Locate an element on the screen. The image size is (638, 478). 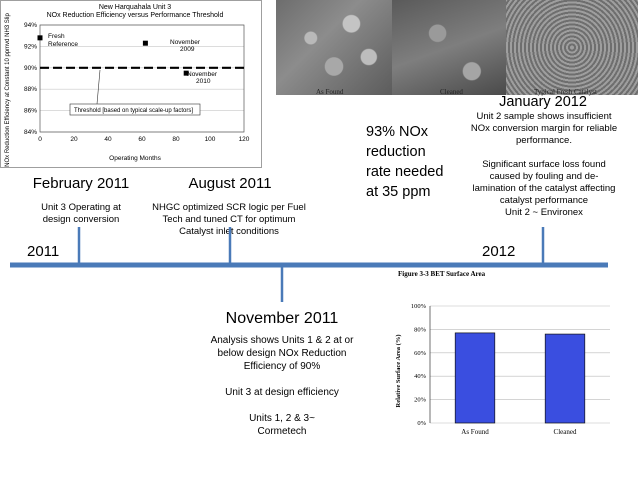
event-date-aug-2011: August 2011 is located at coordinates (230, 183).